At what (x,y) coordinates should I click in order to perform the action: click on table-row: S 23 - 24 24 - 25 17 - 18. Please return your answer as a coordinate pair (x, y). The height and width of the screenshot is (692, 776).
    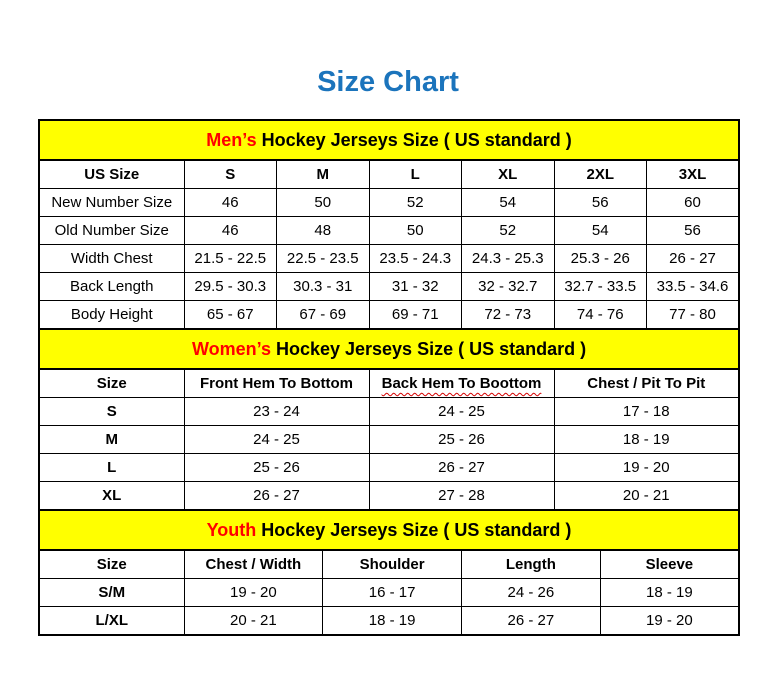
    Looking at the image, I should click on (389, 411).